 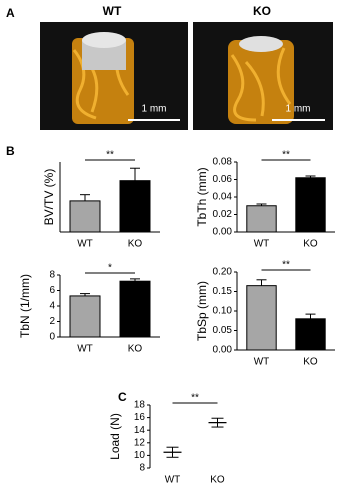 I want to click on y-axis-label: TbTh (mm), so click(x=202, y=196).